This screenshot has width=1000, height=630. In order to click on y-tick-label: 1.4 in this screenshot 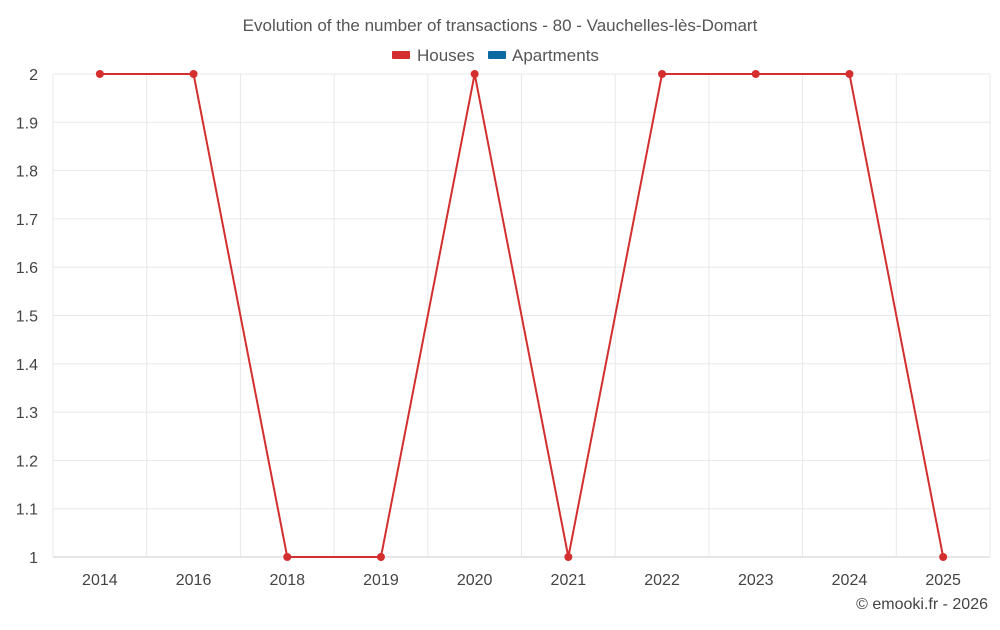, I will do `click(27, 365)`.